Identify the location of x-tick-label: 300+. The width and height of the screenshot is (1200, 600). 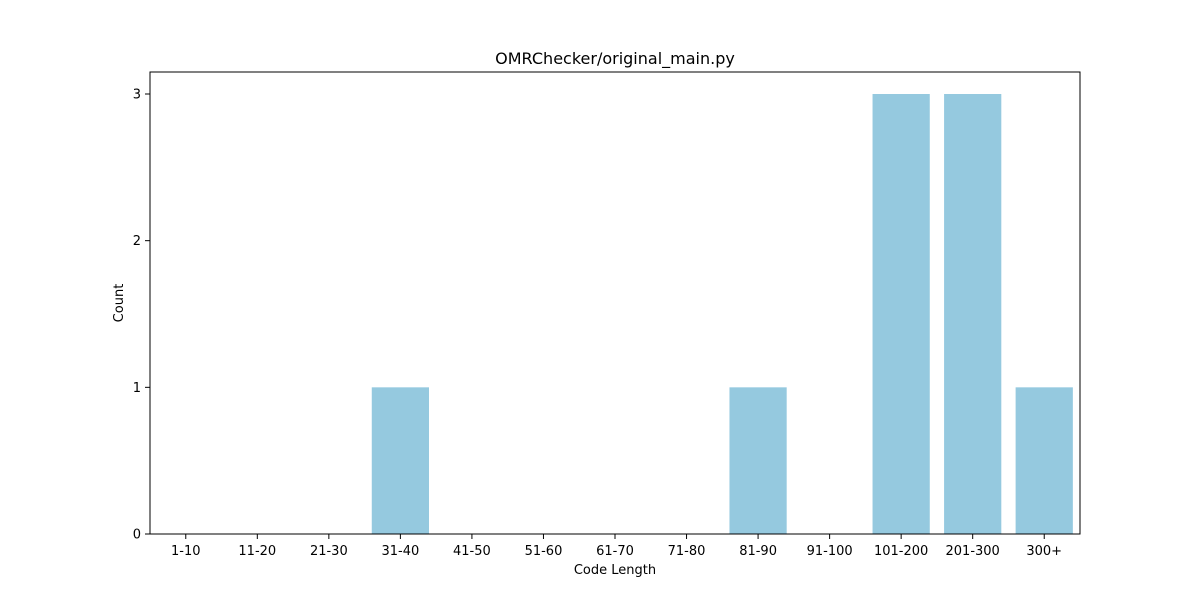
(1044, 551).